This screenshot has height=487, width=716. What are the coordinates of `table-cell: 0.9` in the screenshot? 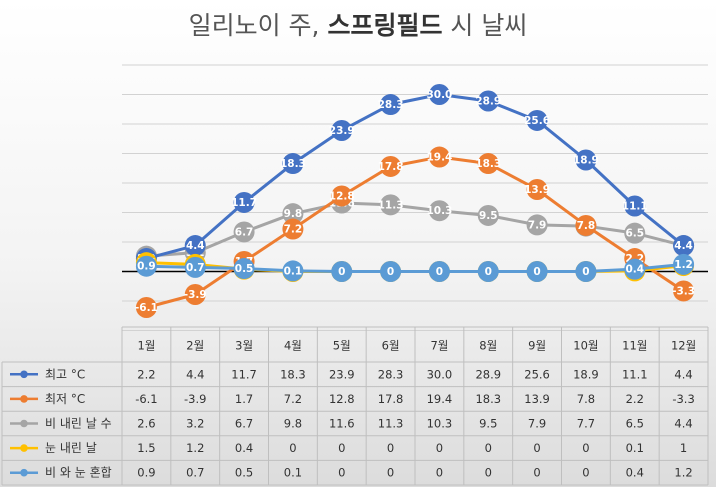 It's located at (146, 473).